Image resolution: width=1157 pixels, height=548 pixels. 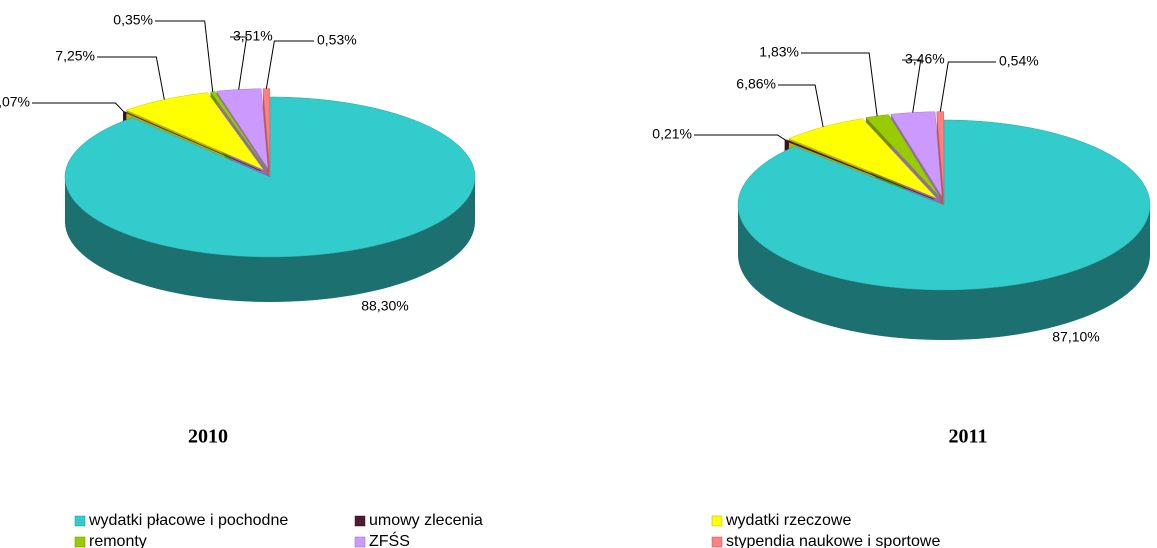 What do you see at coordinates (756, 84) in the screenshot?
I see `data-label: 6,86%` at bounding box center [756, 84].